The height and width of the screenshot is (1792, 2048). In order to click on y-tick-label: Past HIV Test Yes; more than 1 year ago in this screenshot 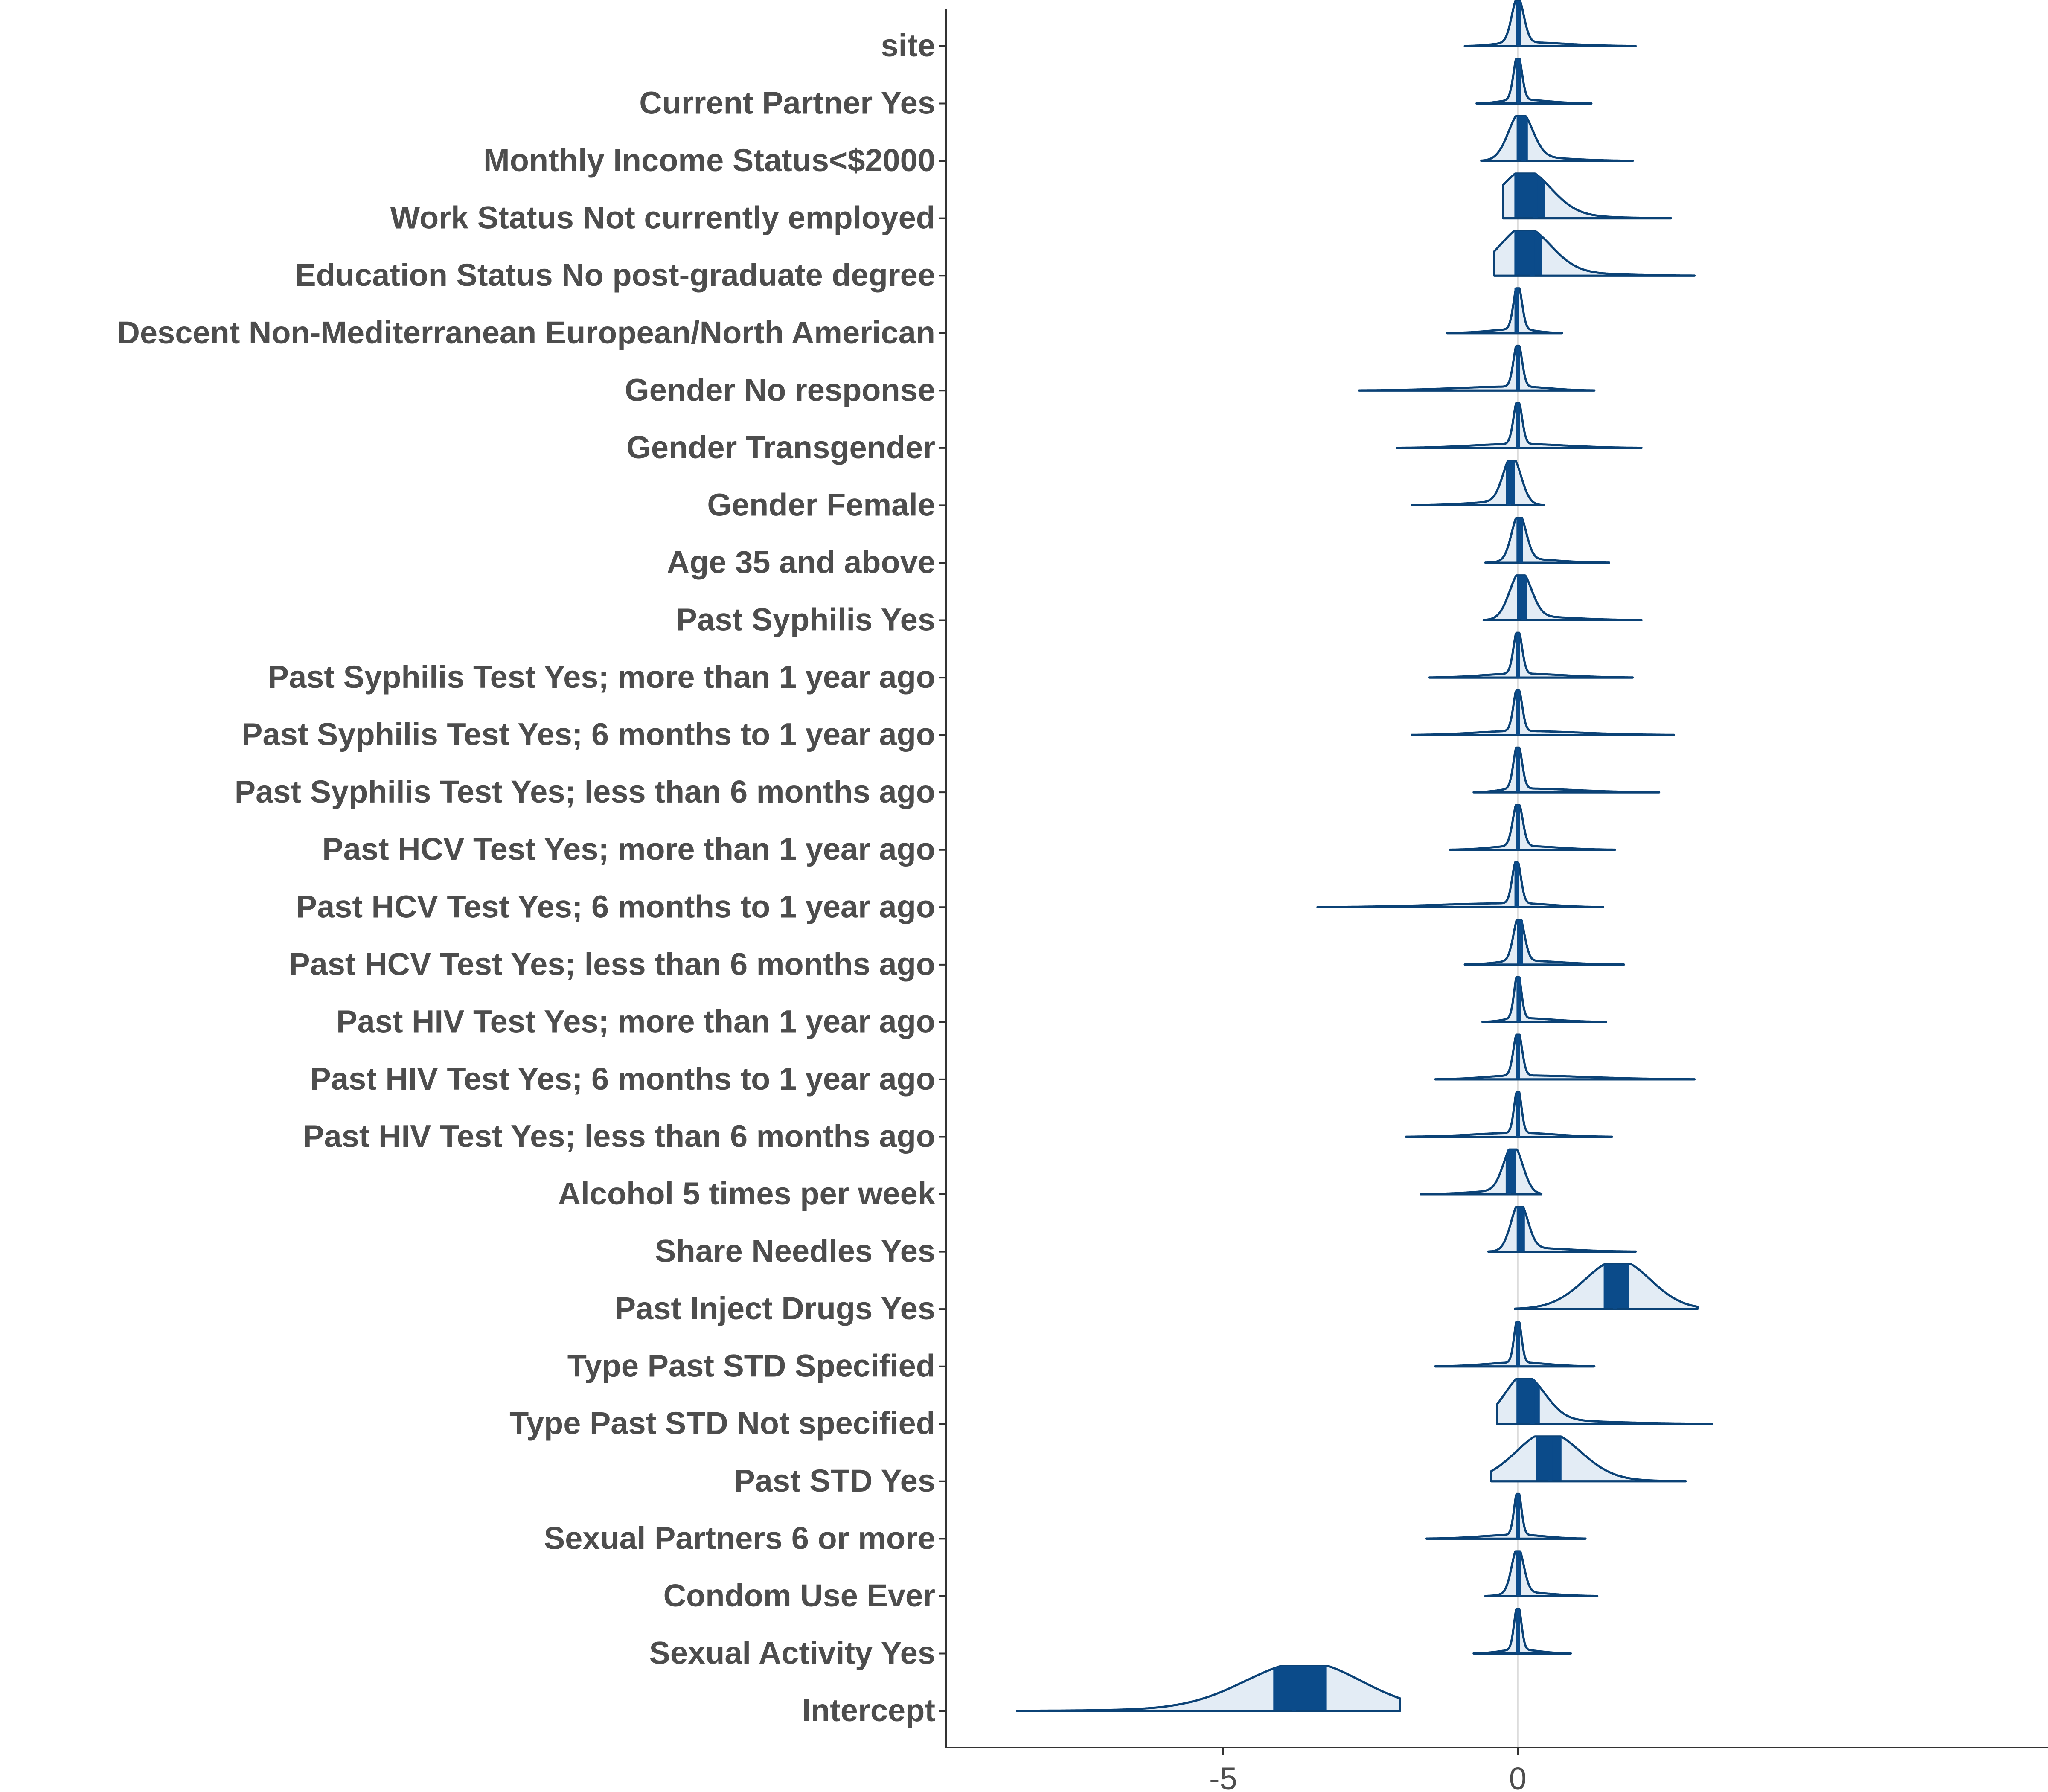, I will do `click(635, 1022)`.